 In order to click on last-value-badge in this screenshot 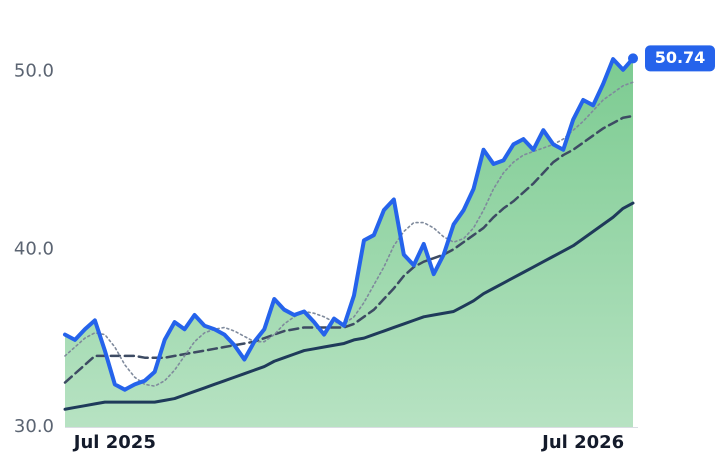, I will do `click(680, 58)`.